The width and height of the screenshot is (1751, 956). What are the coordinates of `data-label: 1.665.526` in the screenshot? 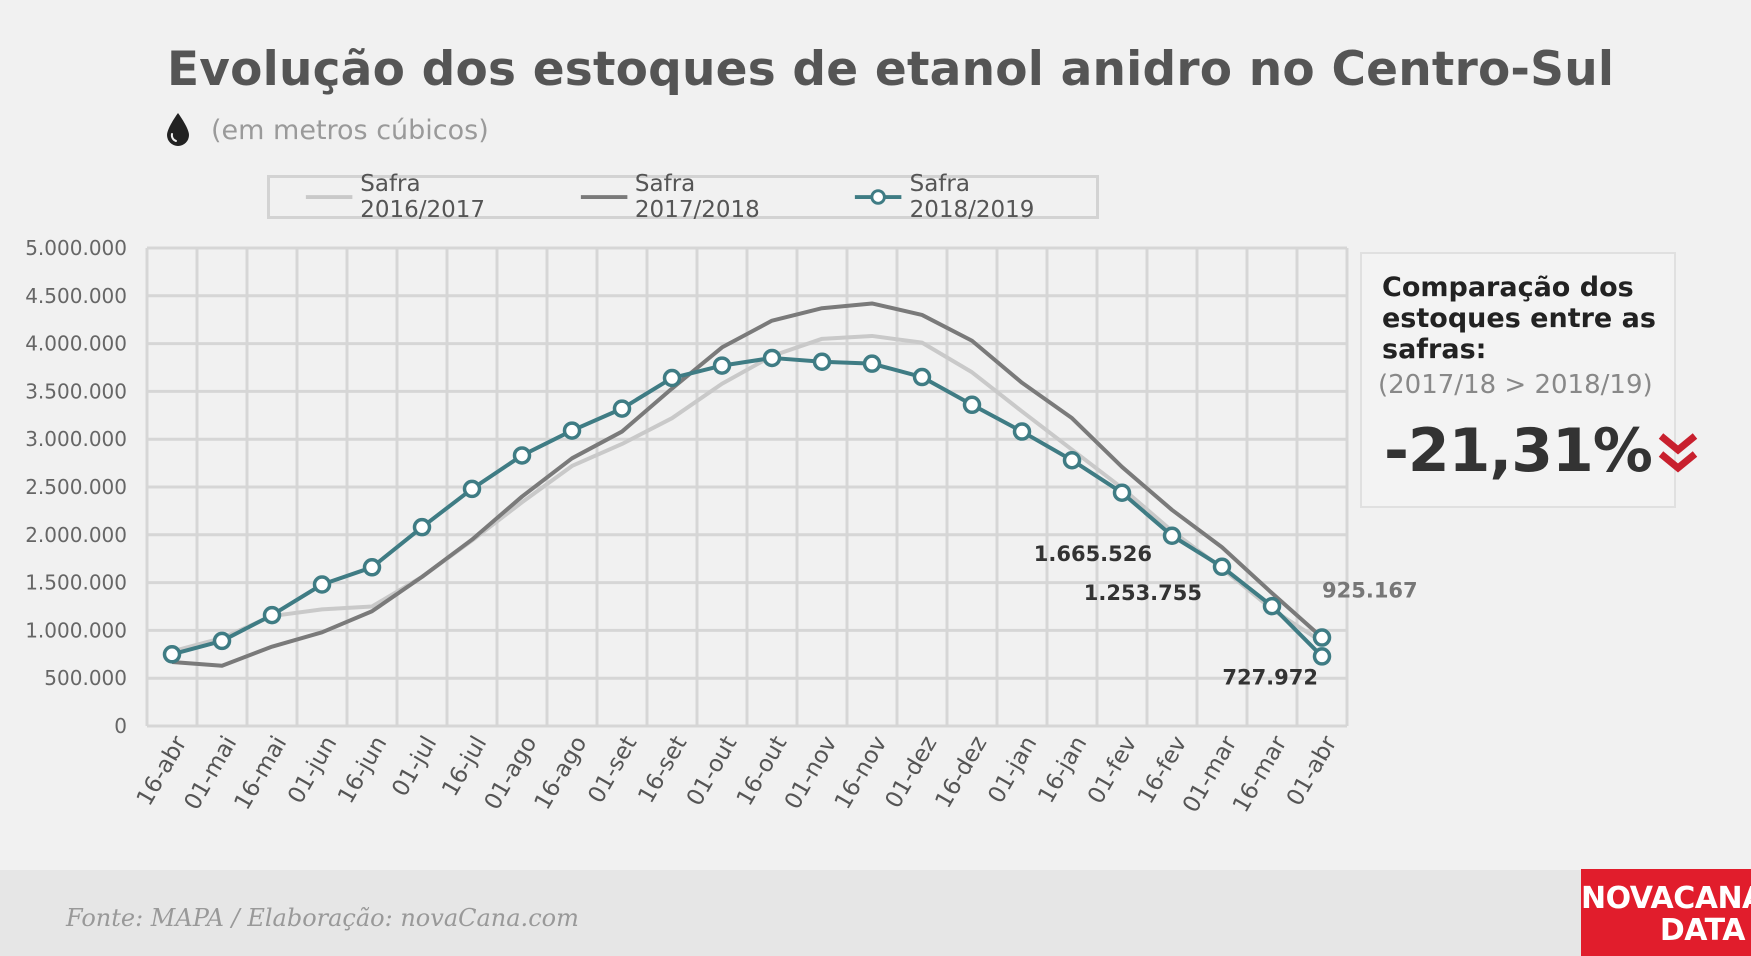 It's located at (1093, 554).